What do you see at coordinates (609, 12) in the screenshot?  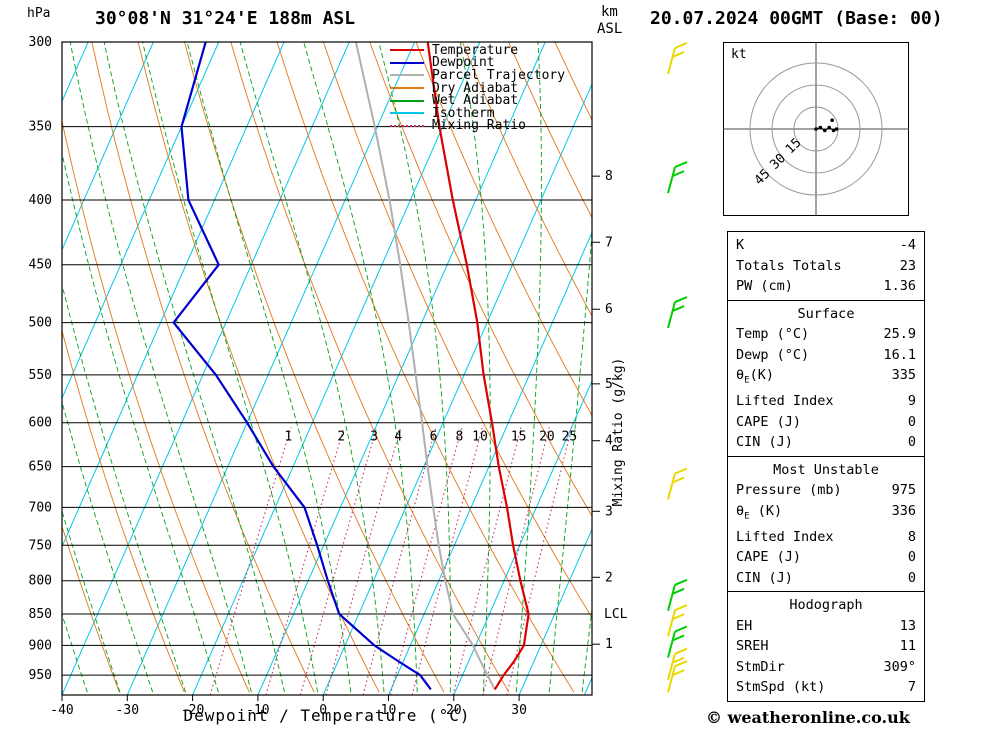 I see `height-axis-unit-km: km` at bounding box center [609, 12].